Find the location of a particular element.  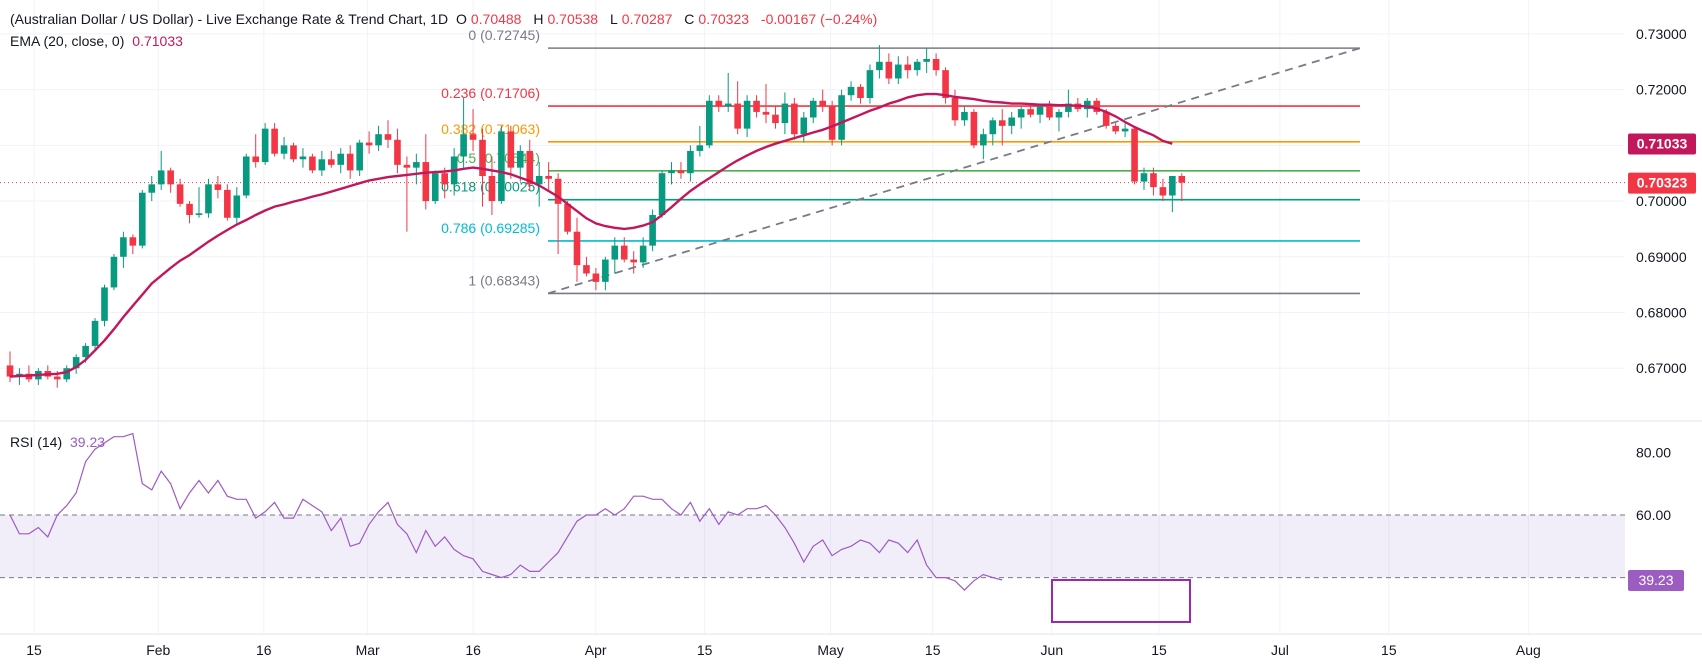

price-tick-label: 0.69000 is located at coordinates (1661, 257).